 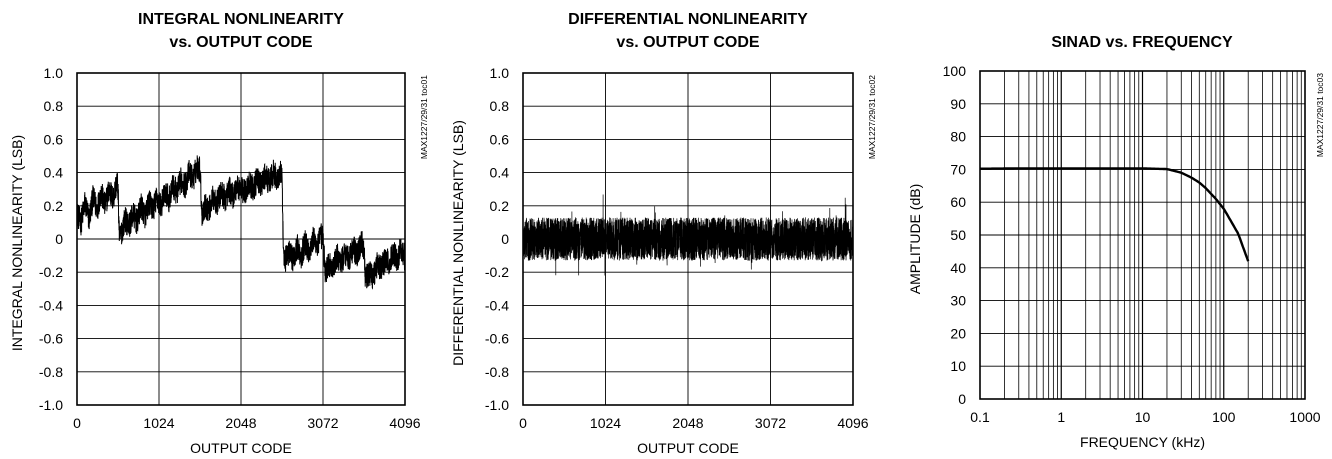 I want to click on chart-title: DIFFERENTIAL NONLINEARITY, so click(x=688, y=19).